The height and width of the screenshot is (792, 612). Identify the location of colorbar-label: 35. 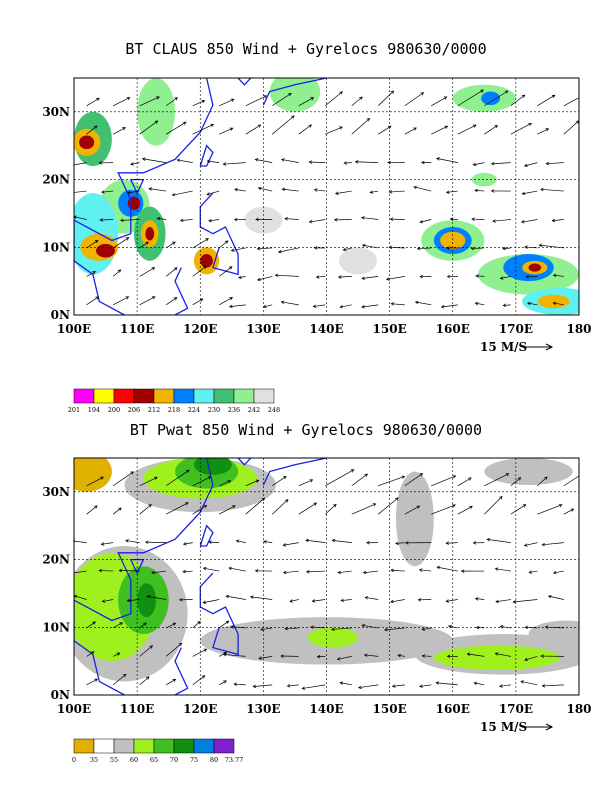
(94, 760).